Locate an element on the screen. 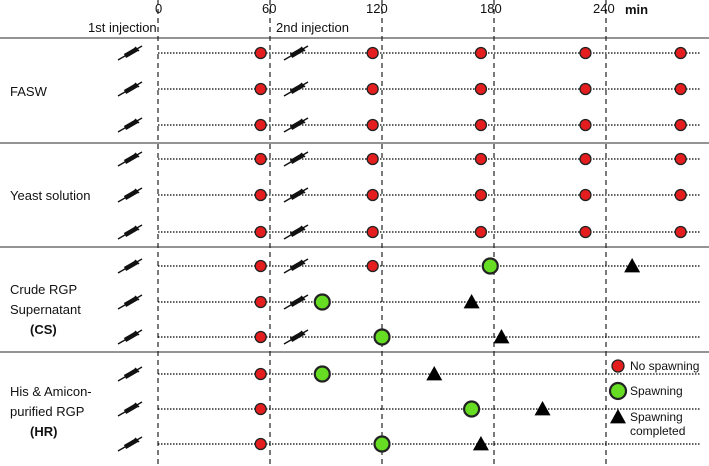  group-label-cs-line-1: Crude RGP is located at coordinates (44, 289).